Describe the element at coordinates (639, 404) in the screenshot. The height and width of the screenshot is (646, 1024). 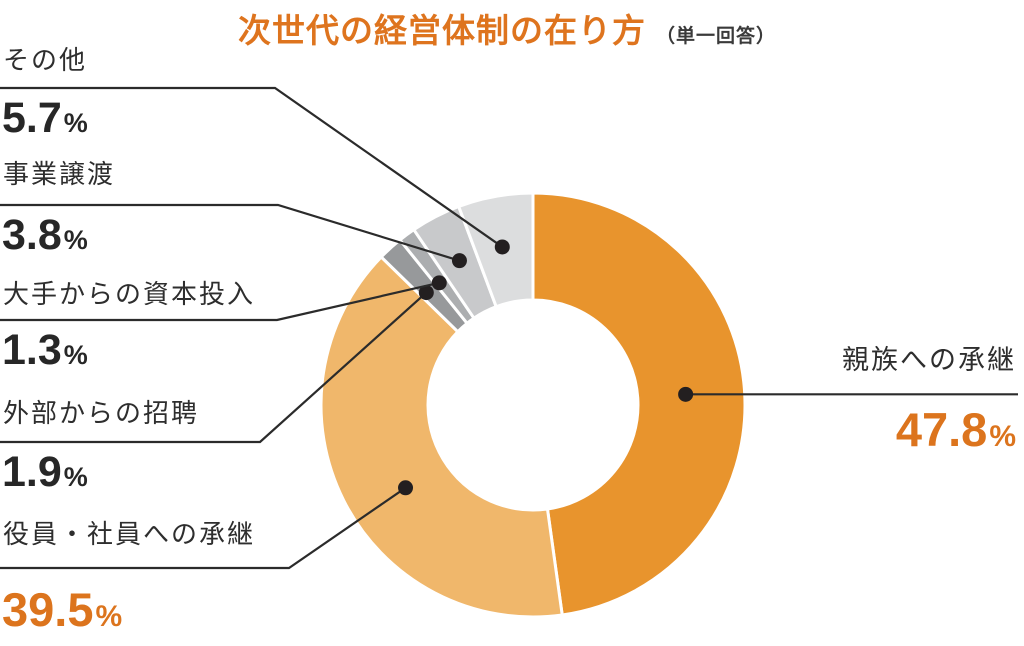
I see `slice-family-succession` at that location.